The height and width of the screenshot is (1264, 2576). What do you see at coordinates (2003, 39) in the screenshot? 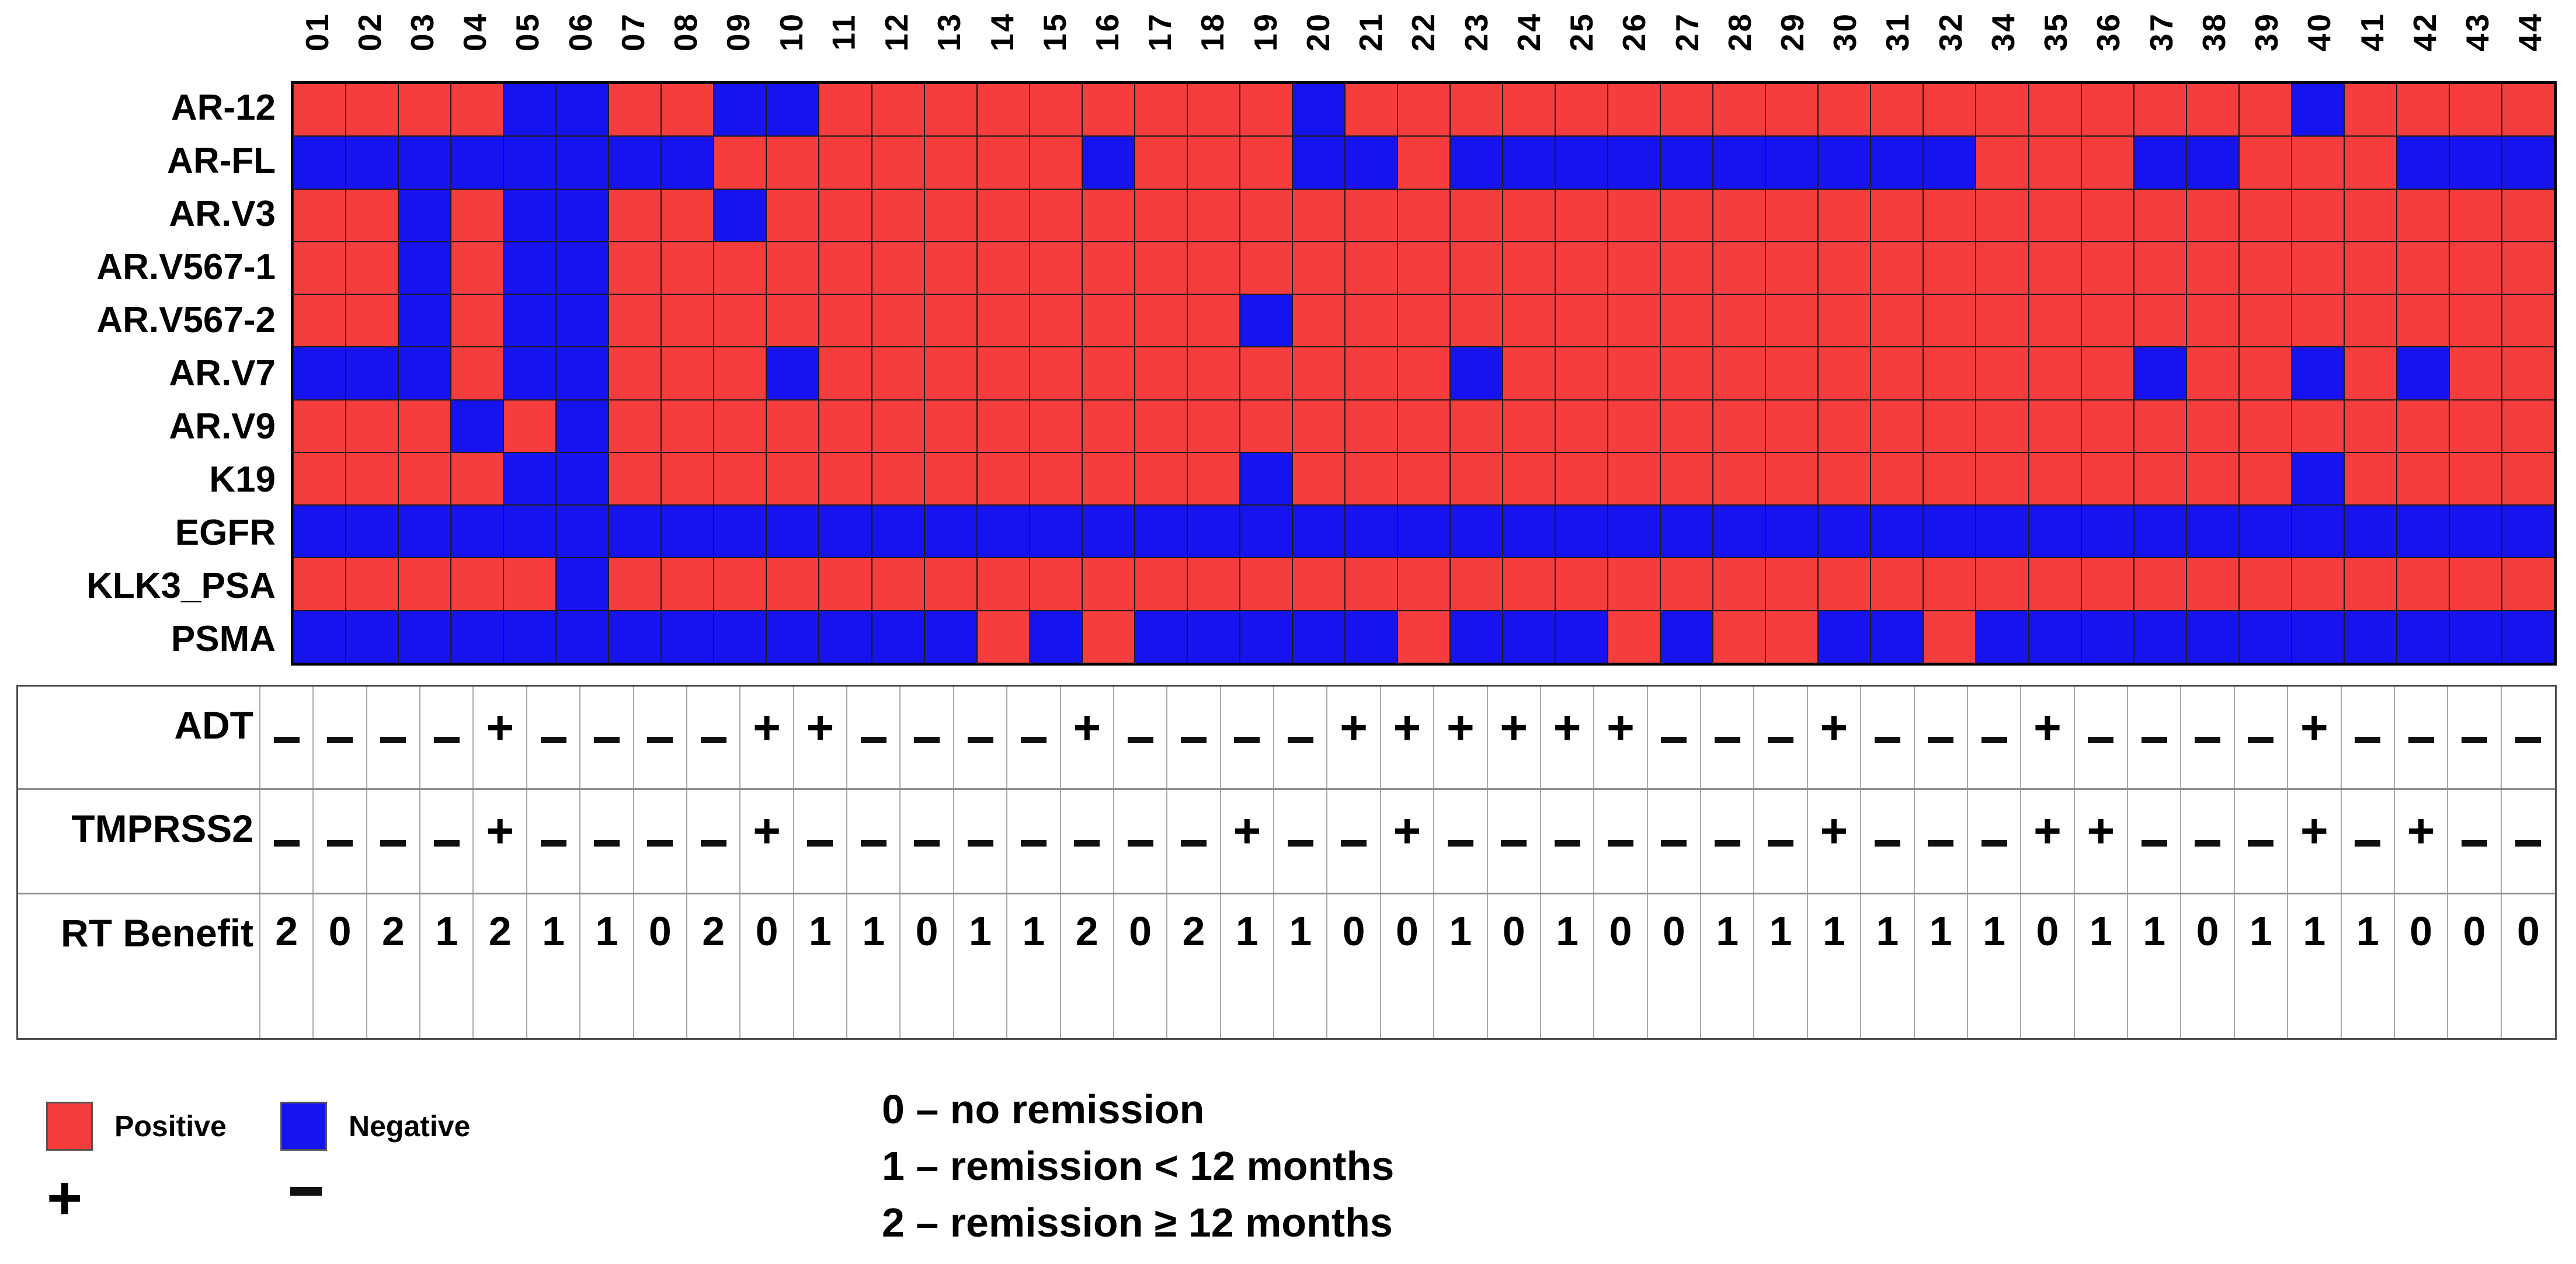
I see `column-header: 34` at bounding box center [2003, 39].